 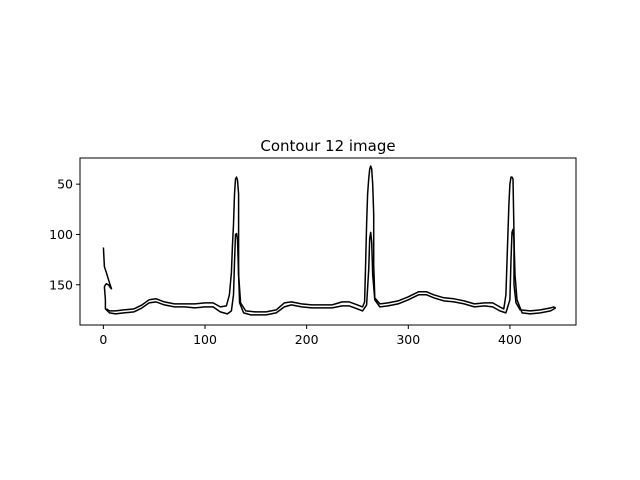 I want to click on y-tick-label: 100, so click(x=61, y=234).